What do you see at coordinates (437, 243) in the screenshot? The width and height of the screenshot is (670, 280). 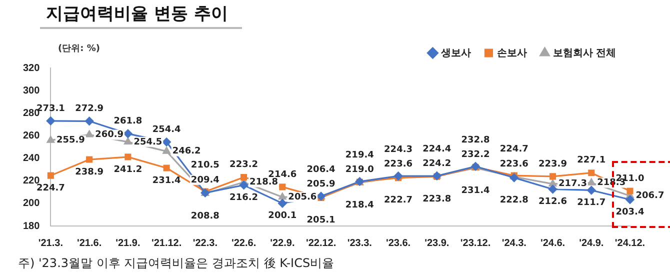 I see `x-tick-label: '23.9.` at bounding box center [437, 243].